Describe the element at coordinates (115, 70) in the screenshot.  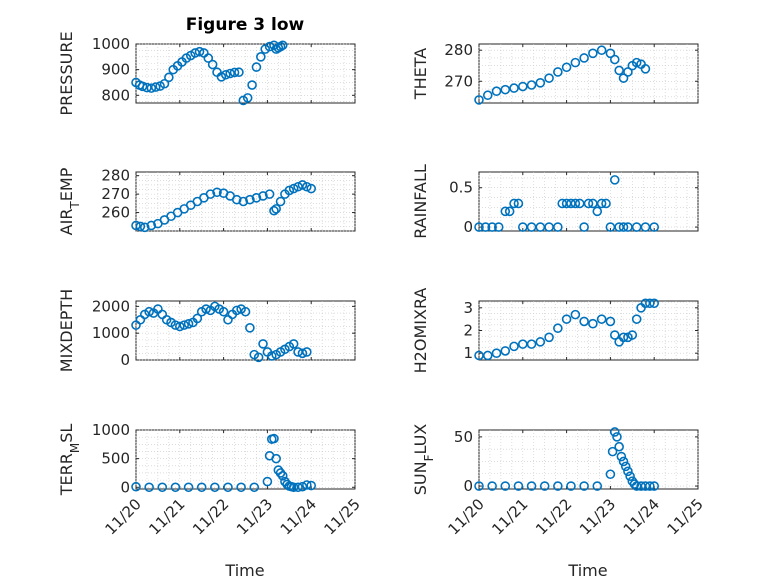
I see `y-tick-label: 900` at that location.